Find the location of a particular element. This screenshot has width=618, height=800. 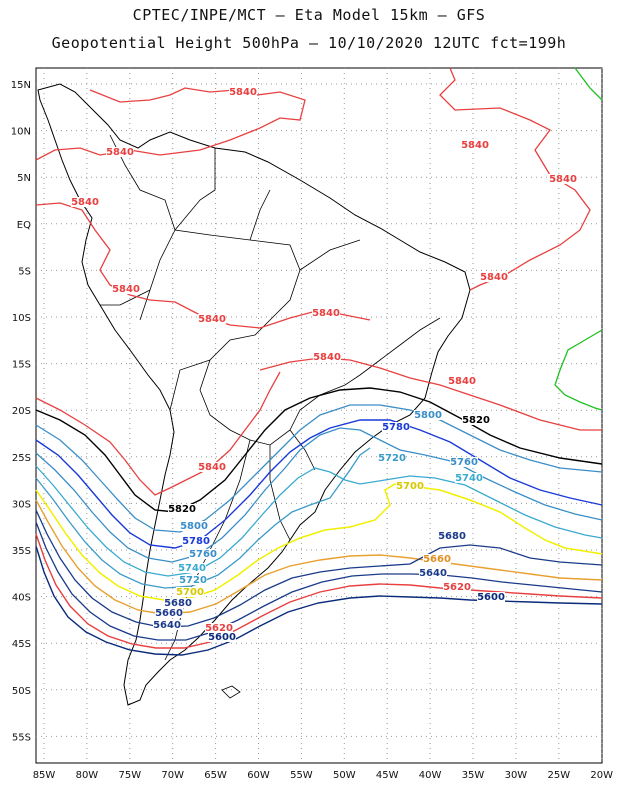

lon-tick-label: 50W is located at coordinates (344, 775).